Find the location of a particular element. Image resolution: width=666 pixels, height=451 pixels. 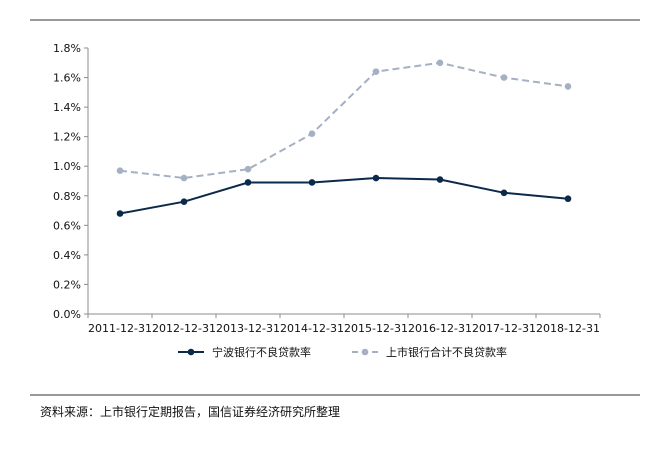

legend: 宁波银行不良贷款率 上市银行合计不良贷款率 is located at coordinates (342, 352).